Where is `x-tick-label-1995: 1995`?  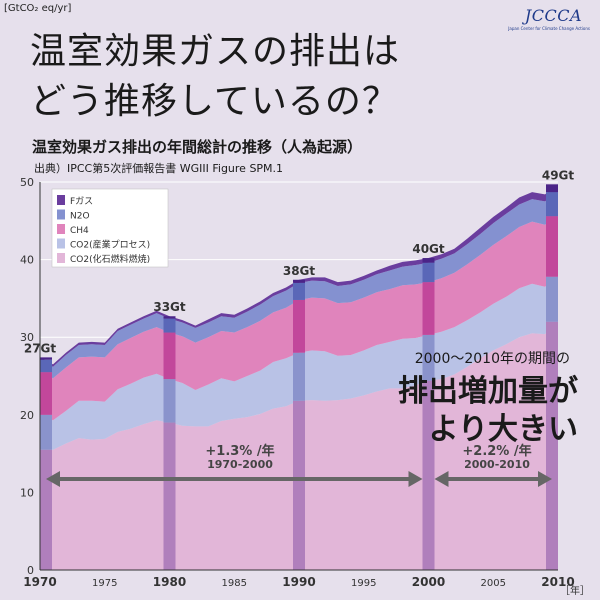
x-tick-label-1995: 1995 is located at coordinates (363, 583).